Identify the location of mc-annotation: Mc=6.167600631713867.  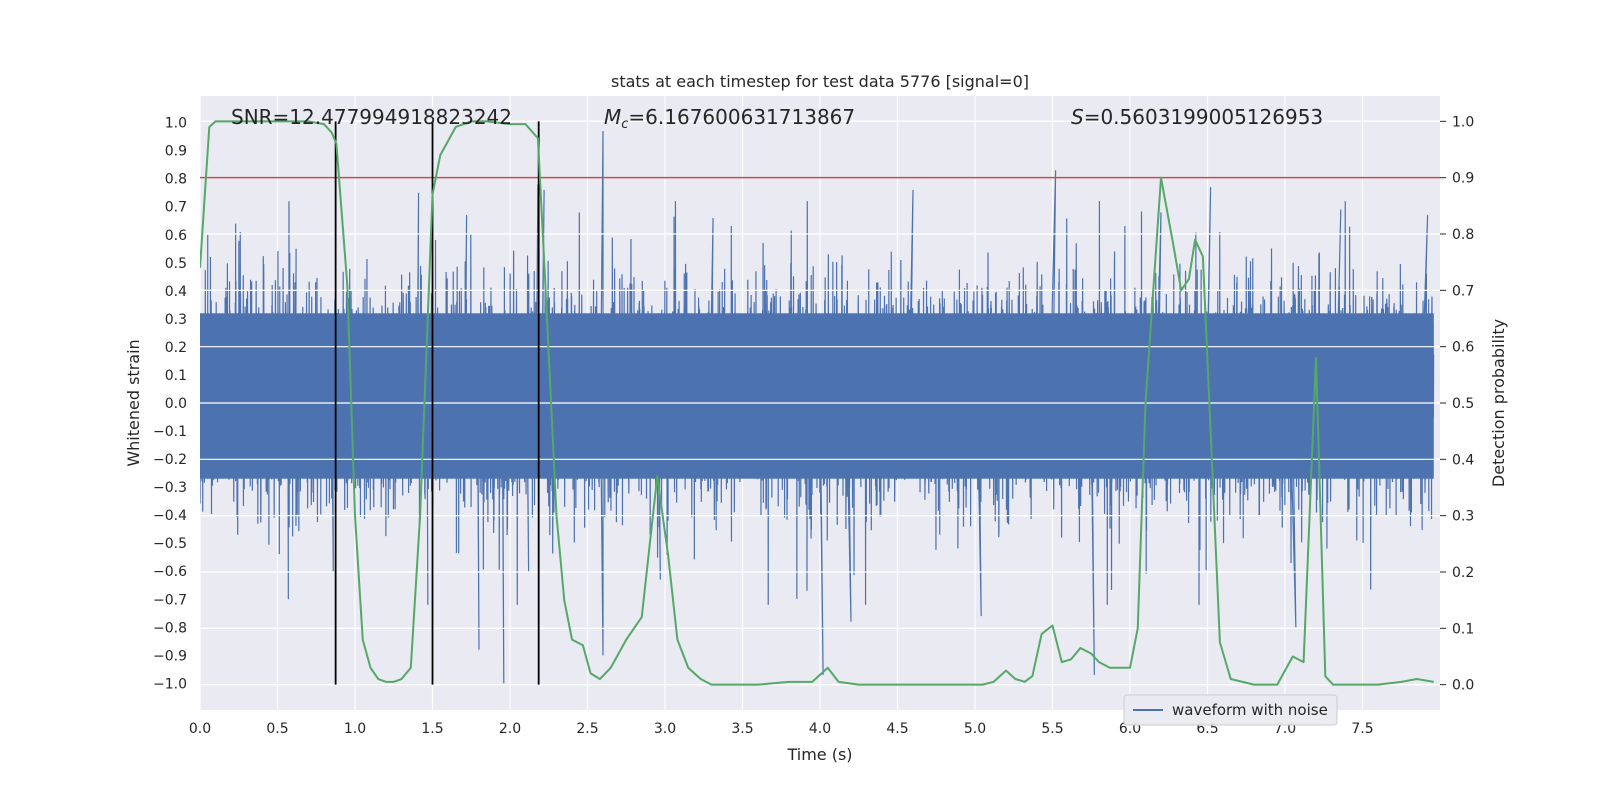
(729, 118).